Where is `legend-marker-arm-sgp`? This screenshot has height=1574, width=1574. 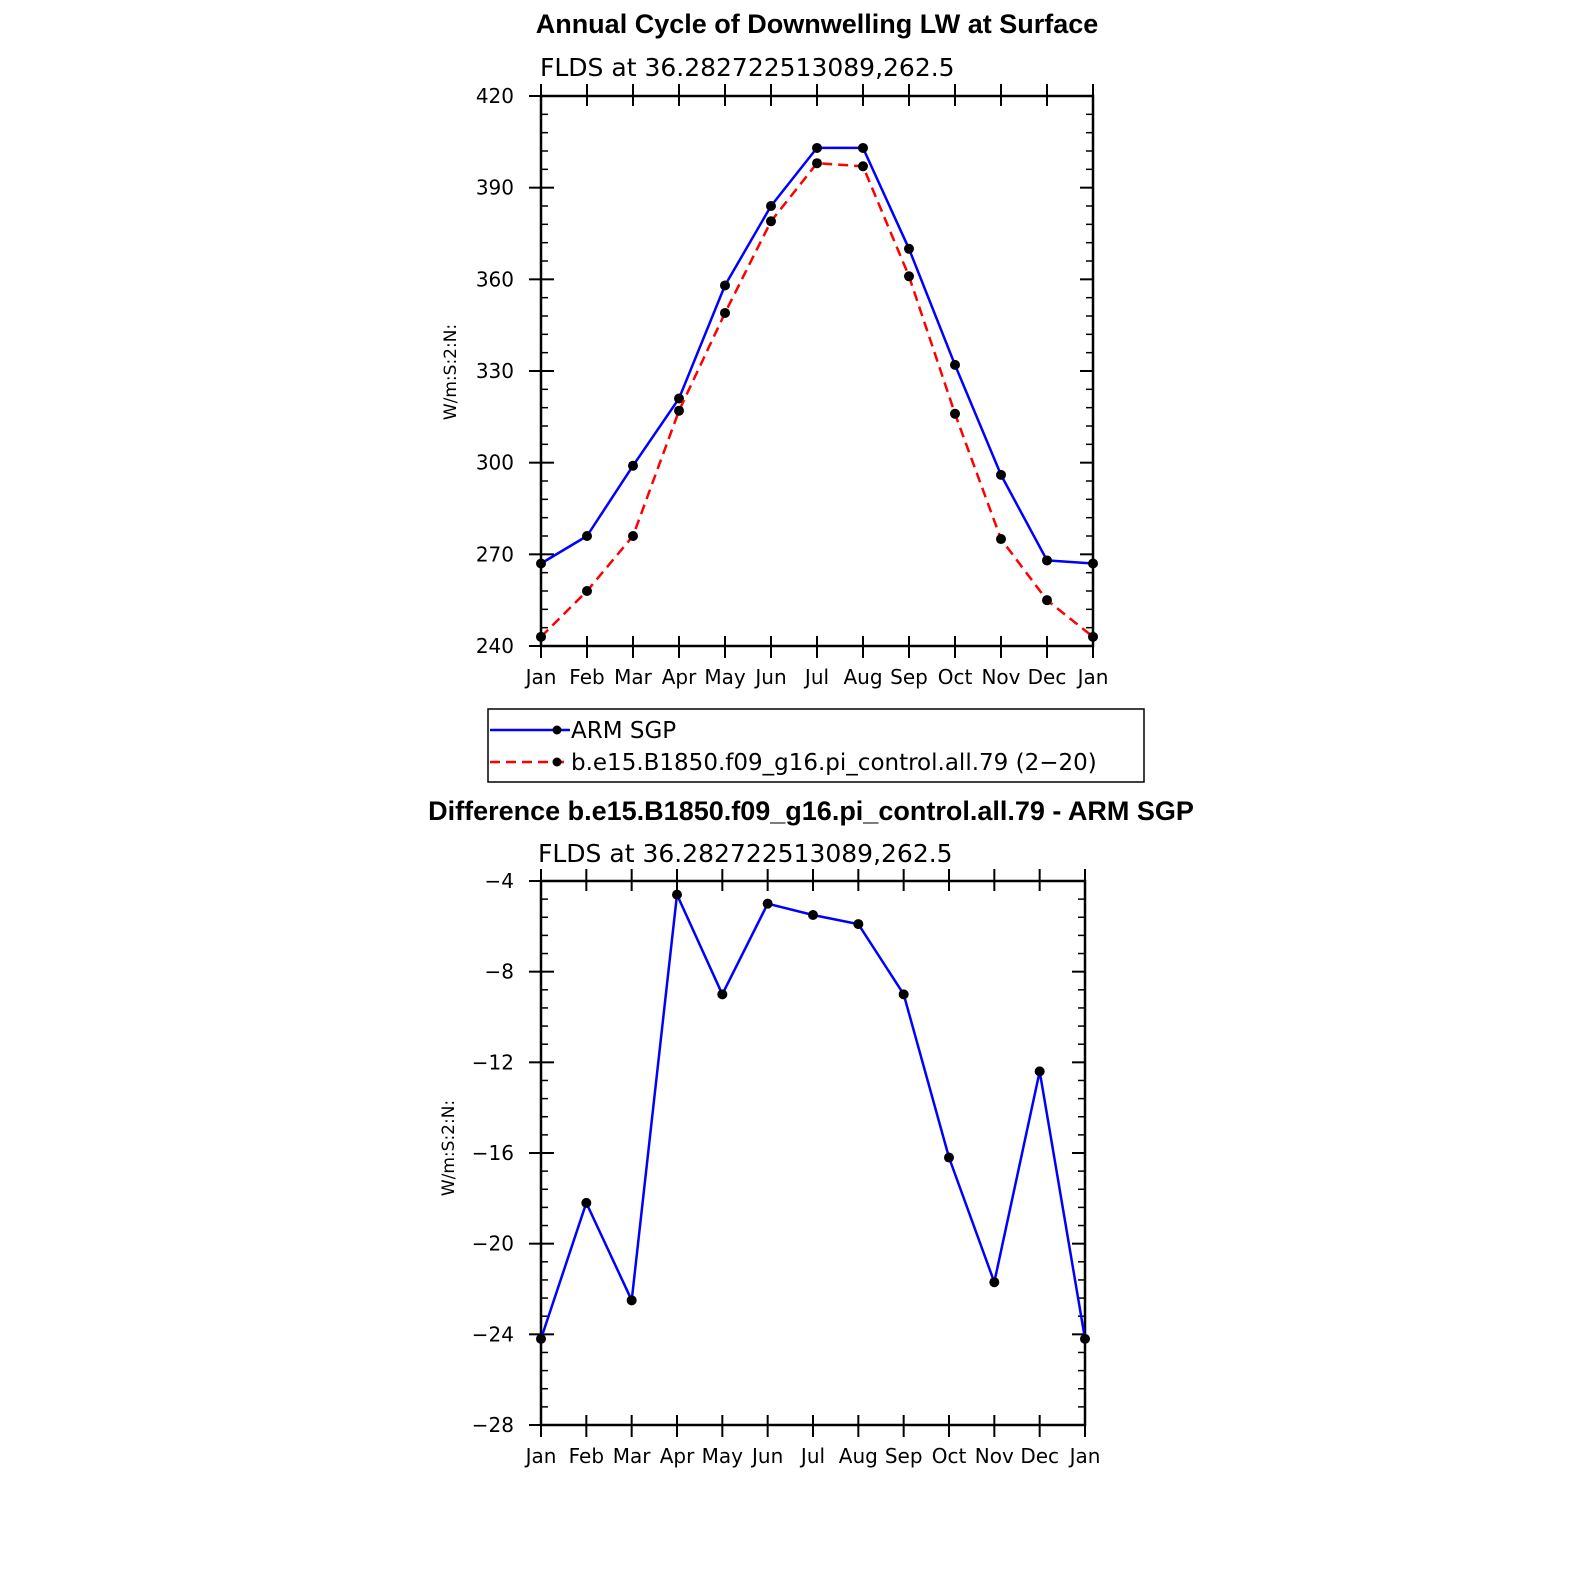 legend-marker-arm-sgp is located at coordinates (557, 730).